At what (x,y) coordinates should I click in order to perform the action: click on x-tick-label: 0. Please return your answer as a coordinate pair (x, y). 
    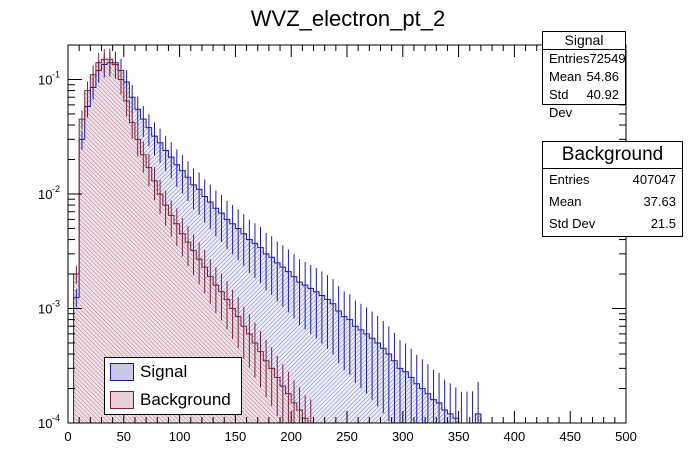
    Looking at the image, I should click on (67, 436).